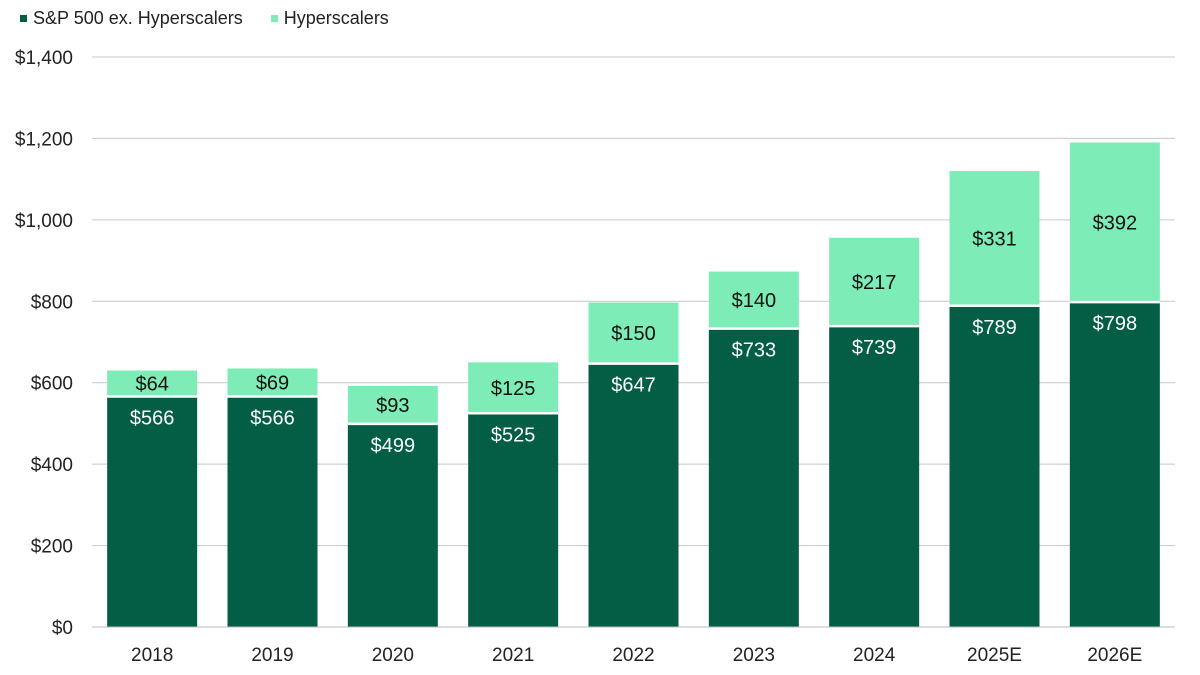 This screenshot has width=1200, height=675. Describe the element at coordinates (1114, 655) in the screenshot. I see `x-tick-label: 2026E` at that location.